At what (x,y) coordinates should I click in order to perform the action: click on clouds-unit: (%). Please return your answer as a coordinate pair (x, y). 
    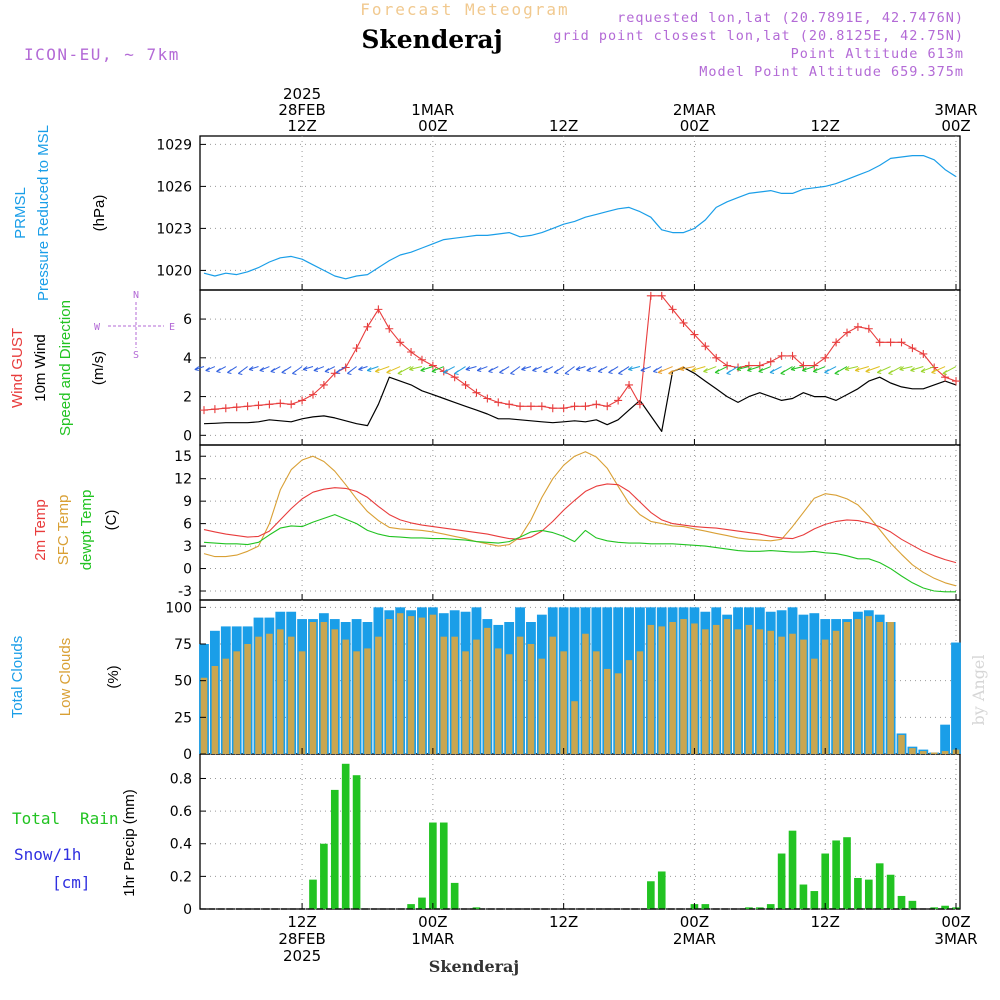
    Looking at the image, I should click on (113, 676).